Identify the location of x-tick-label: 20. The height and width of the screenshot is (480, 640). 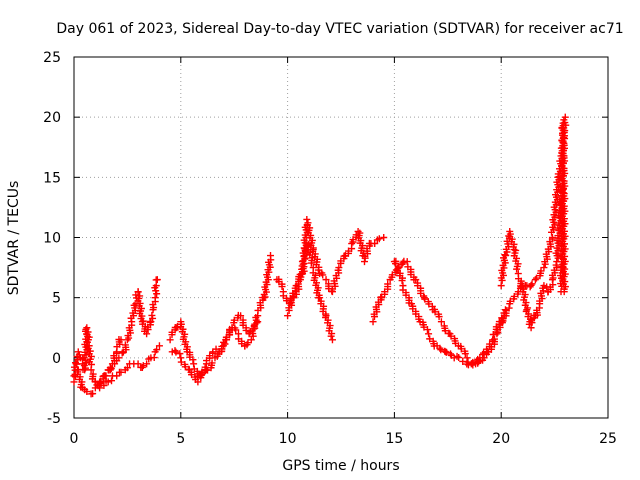
(501, 439).